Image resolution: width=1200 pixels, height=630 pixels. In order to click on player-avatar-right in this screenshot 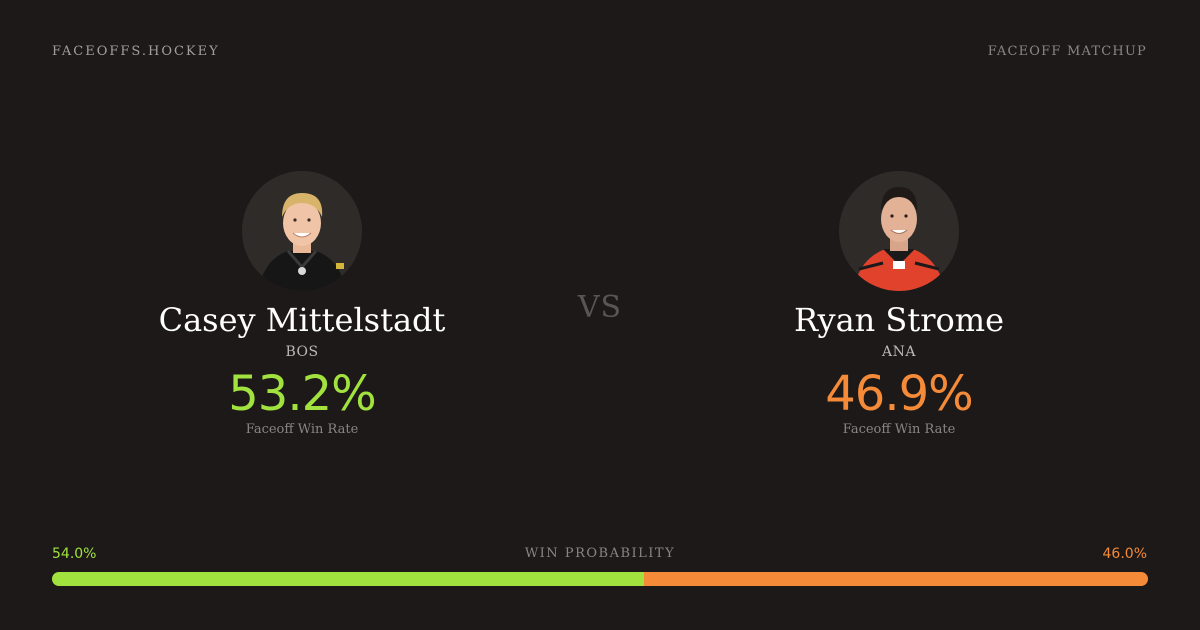, I will do `click(899, 231)`.